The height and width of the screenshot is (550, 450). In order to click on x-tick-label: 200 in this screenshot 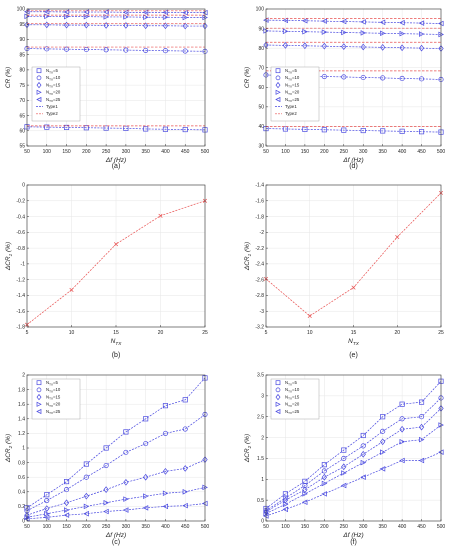, I will do `click(86, 152)`.